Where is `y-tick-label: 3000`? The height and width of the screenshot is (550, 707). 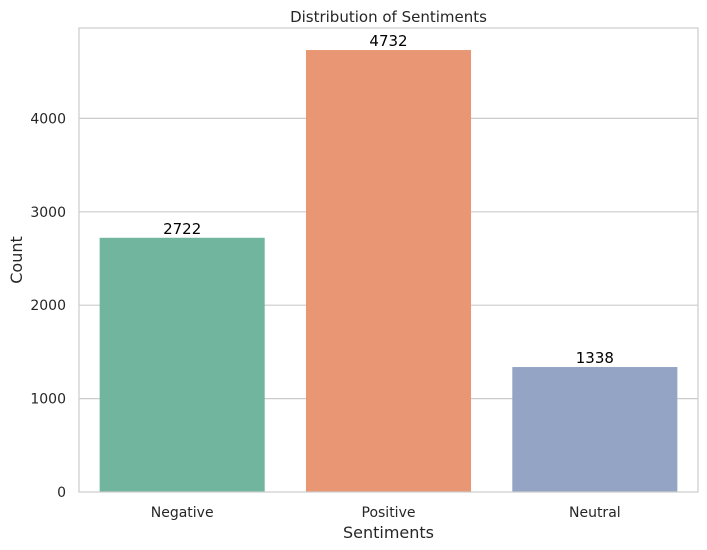
y-tick-label: 3000 is located at coordinates (48, 213).